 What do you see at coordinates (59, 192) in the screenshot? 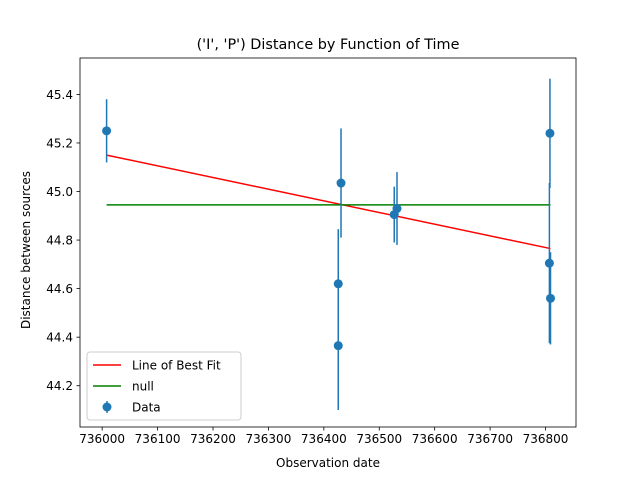
I see `y-tick-label: 45.0` at bounding box center [59, 192].